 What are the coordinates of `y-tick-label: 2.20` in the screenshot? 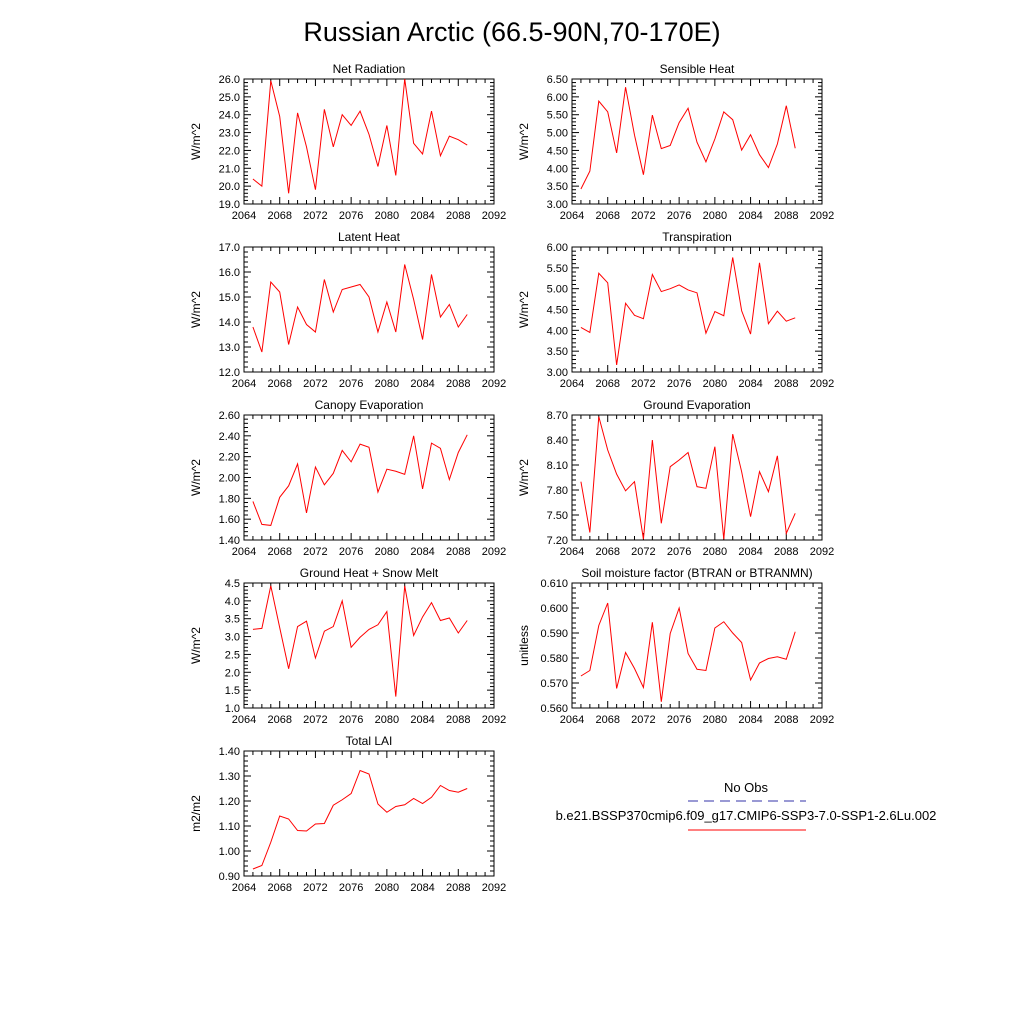 It's located at (229, 458).